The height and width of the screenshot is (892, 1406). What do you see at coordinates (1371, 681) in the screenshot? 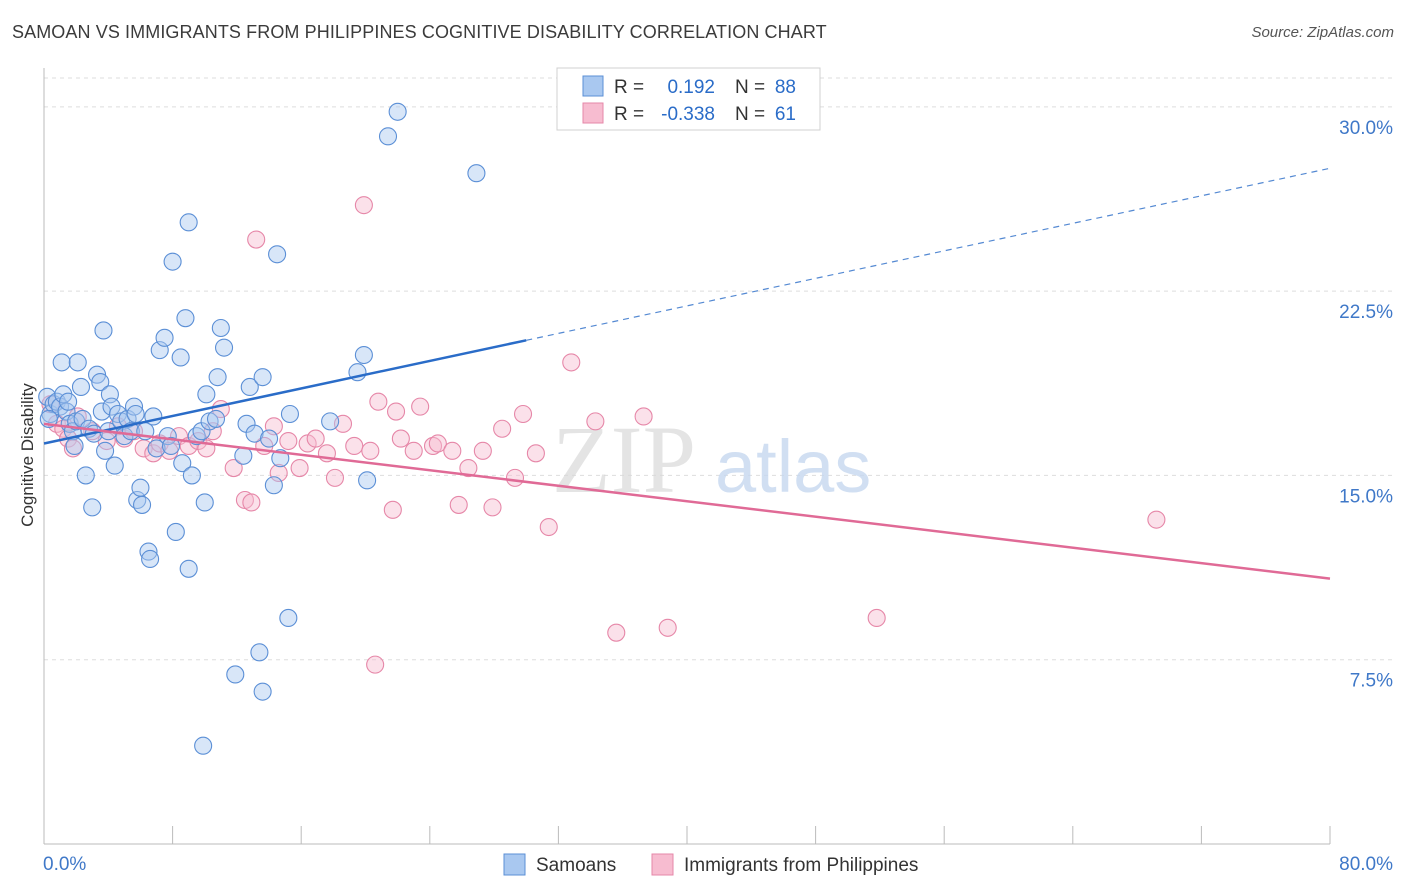
I see `y-tick-label: 7.5%` at bounding box center [1371, 681].